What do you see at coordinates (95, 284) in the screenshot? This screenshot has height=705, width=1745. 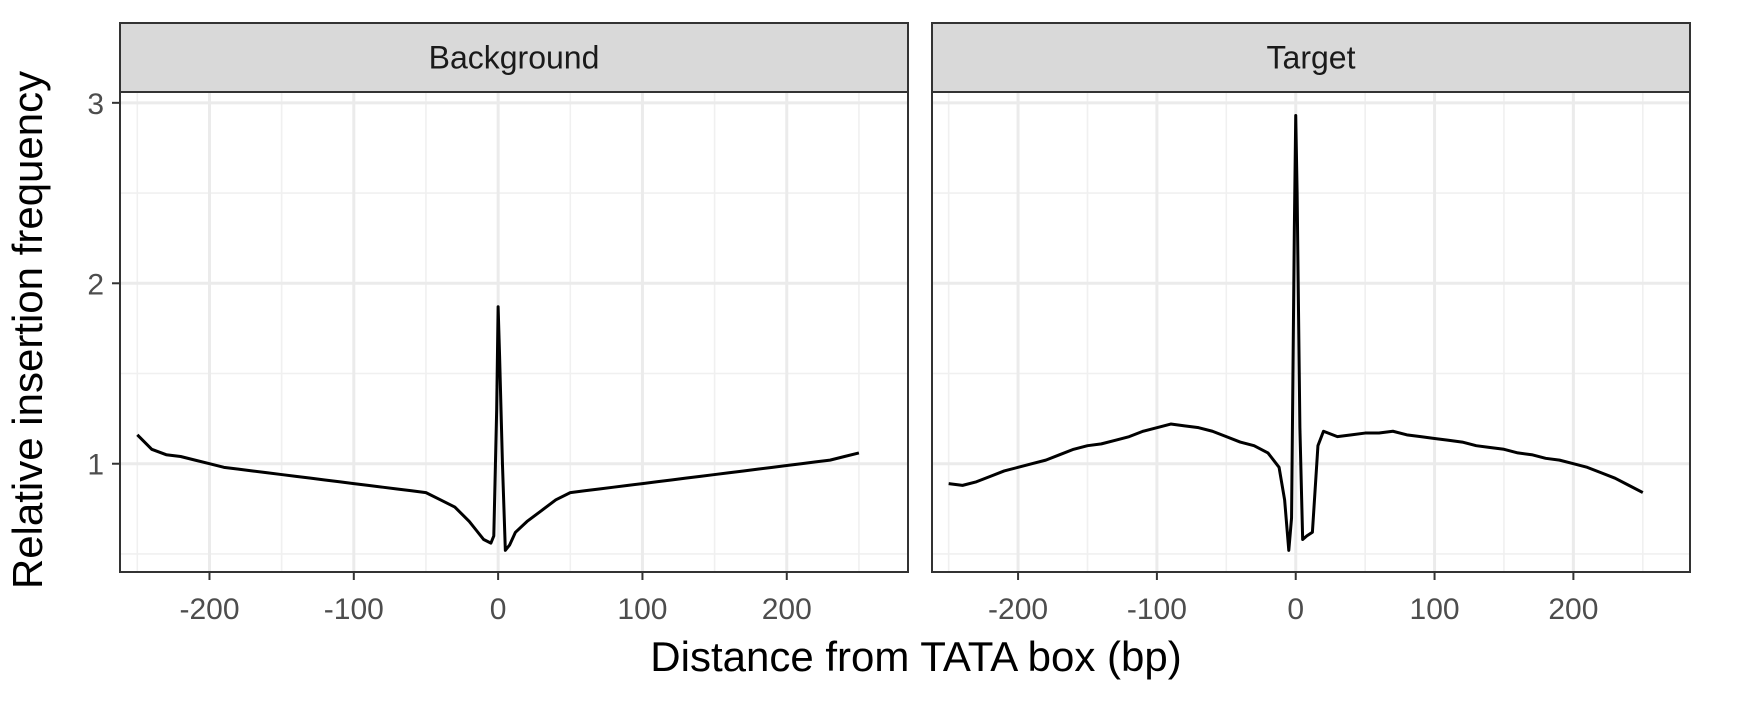 I see `y-tick-label: 2` at bounding box center [95, 284].